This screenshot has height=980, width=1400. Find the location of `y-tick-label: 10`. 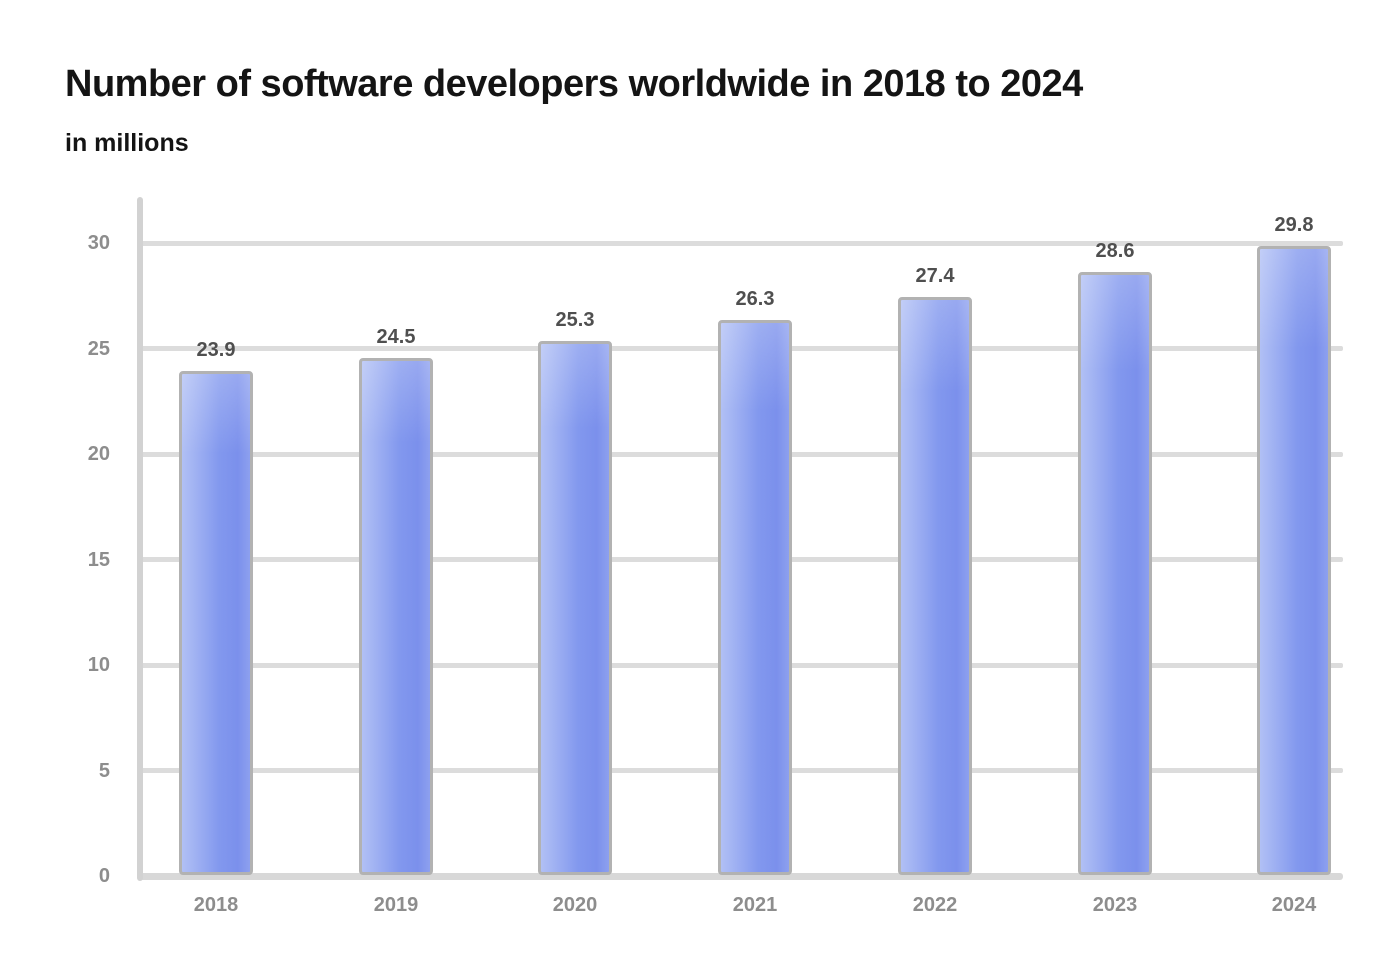

y-tick-label: 10 is located at coordinates (98, 665).